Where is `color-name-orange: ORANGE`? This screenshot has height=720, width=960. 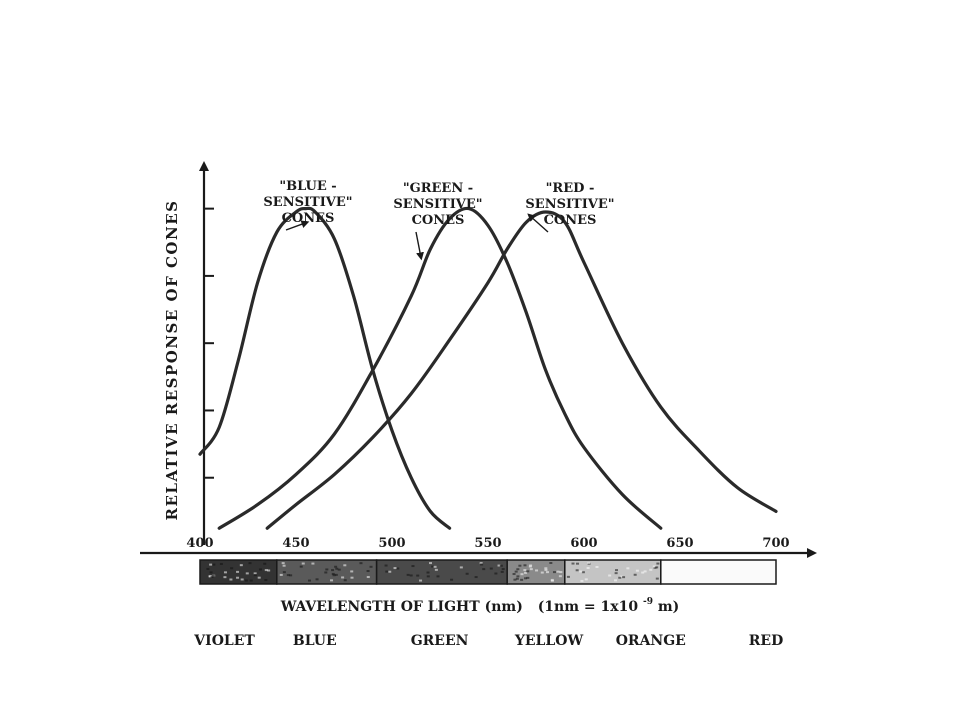 color-name-orange: ORANGE is located at coordinates (651, 641).